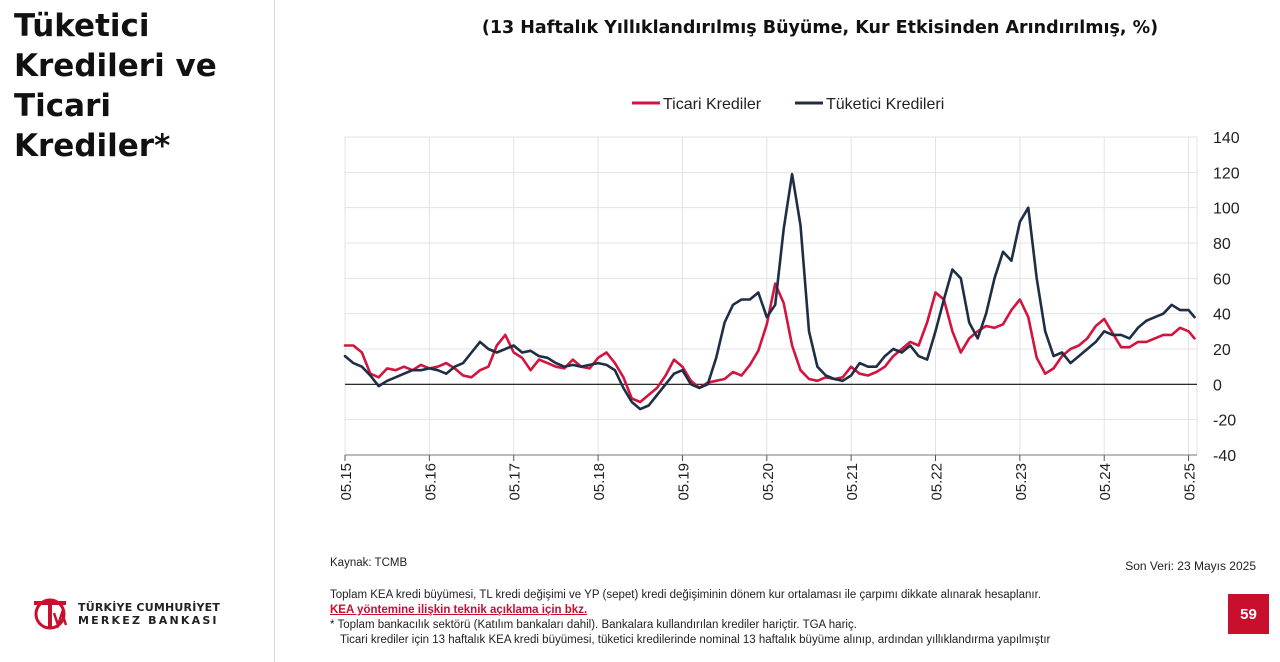 The height and width of the screenshot is (662, 1280). What do you see at coordinates (274, 331) in the screenshot?
I see `vertical-divider` at bounding box center [274, 331].